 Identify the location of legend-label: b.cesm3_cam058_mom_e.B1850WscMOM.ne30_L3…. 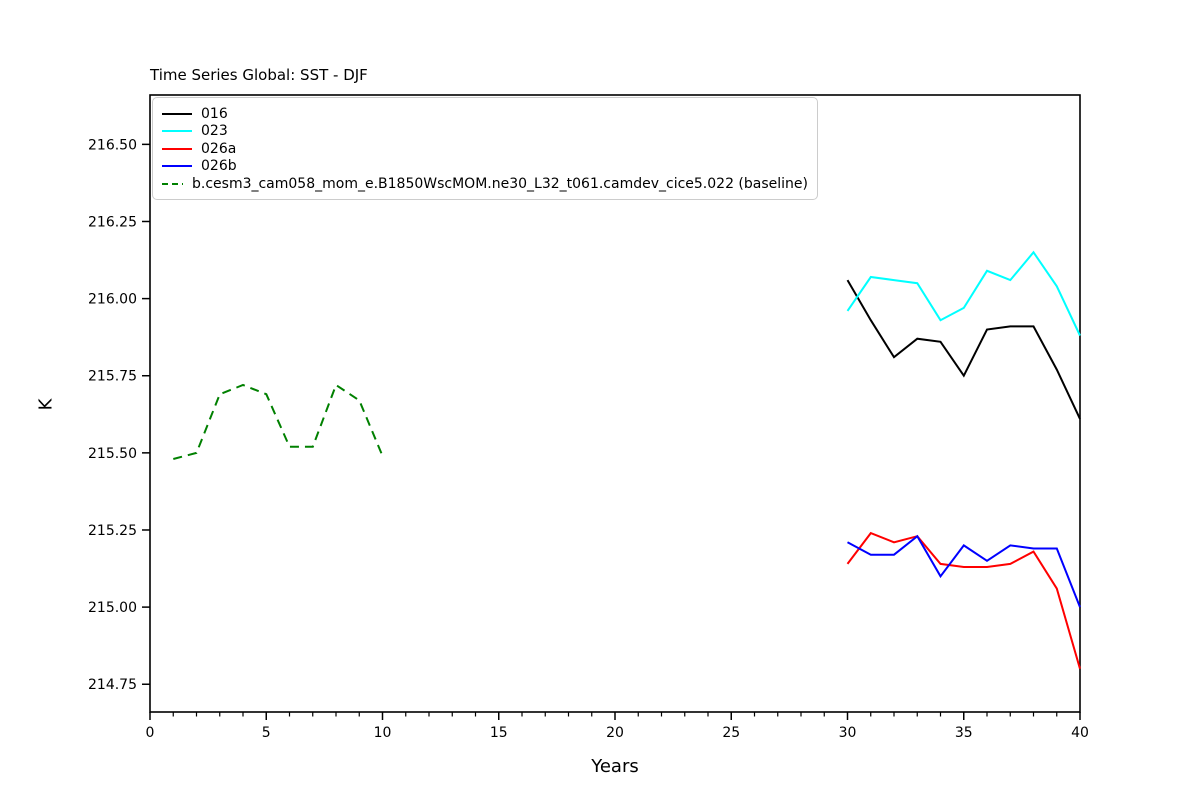
(500, 183).